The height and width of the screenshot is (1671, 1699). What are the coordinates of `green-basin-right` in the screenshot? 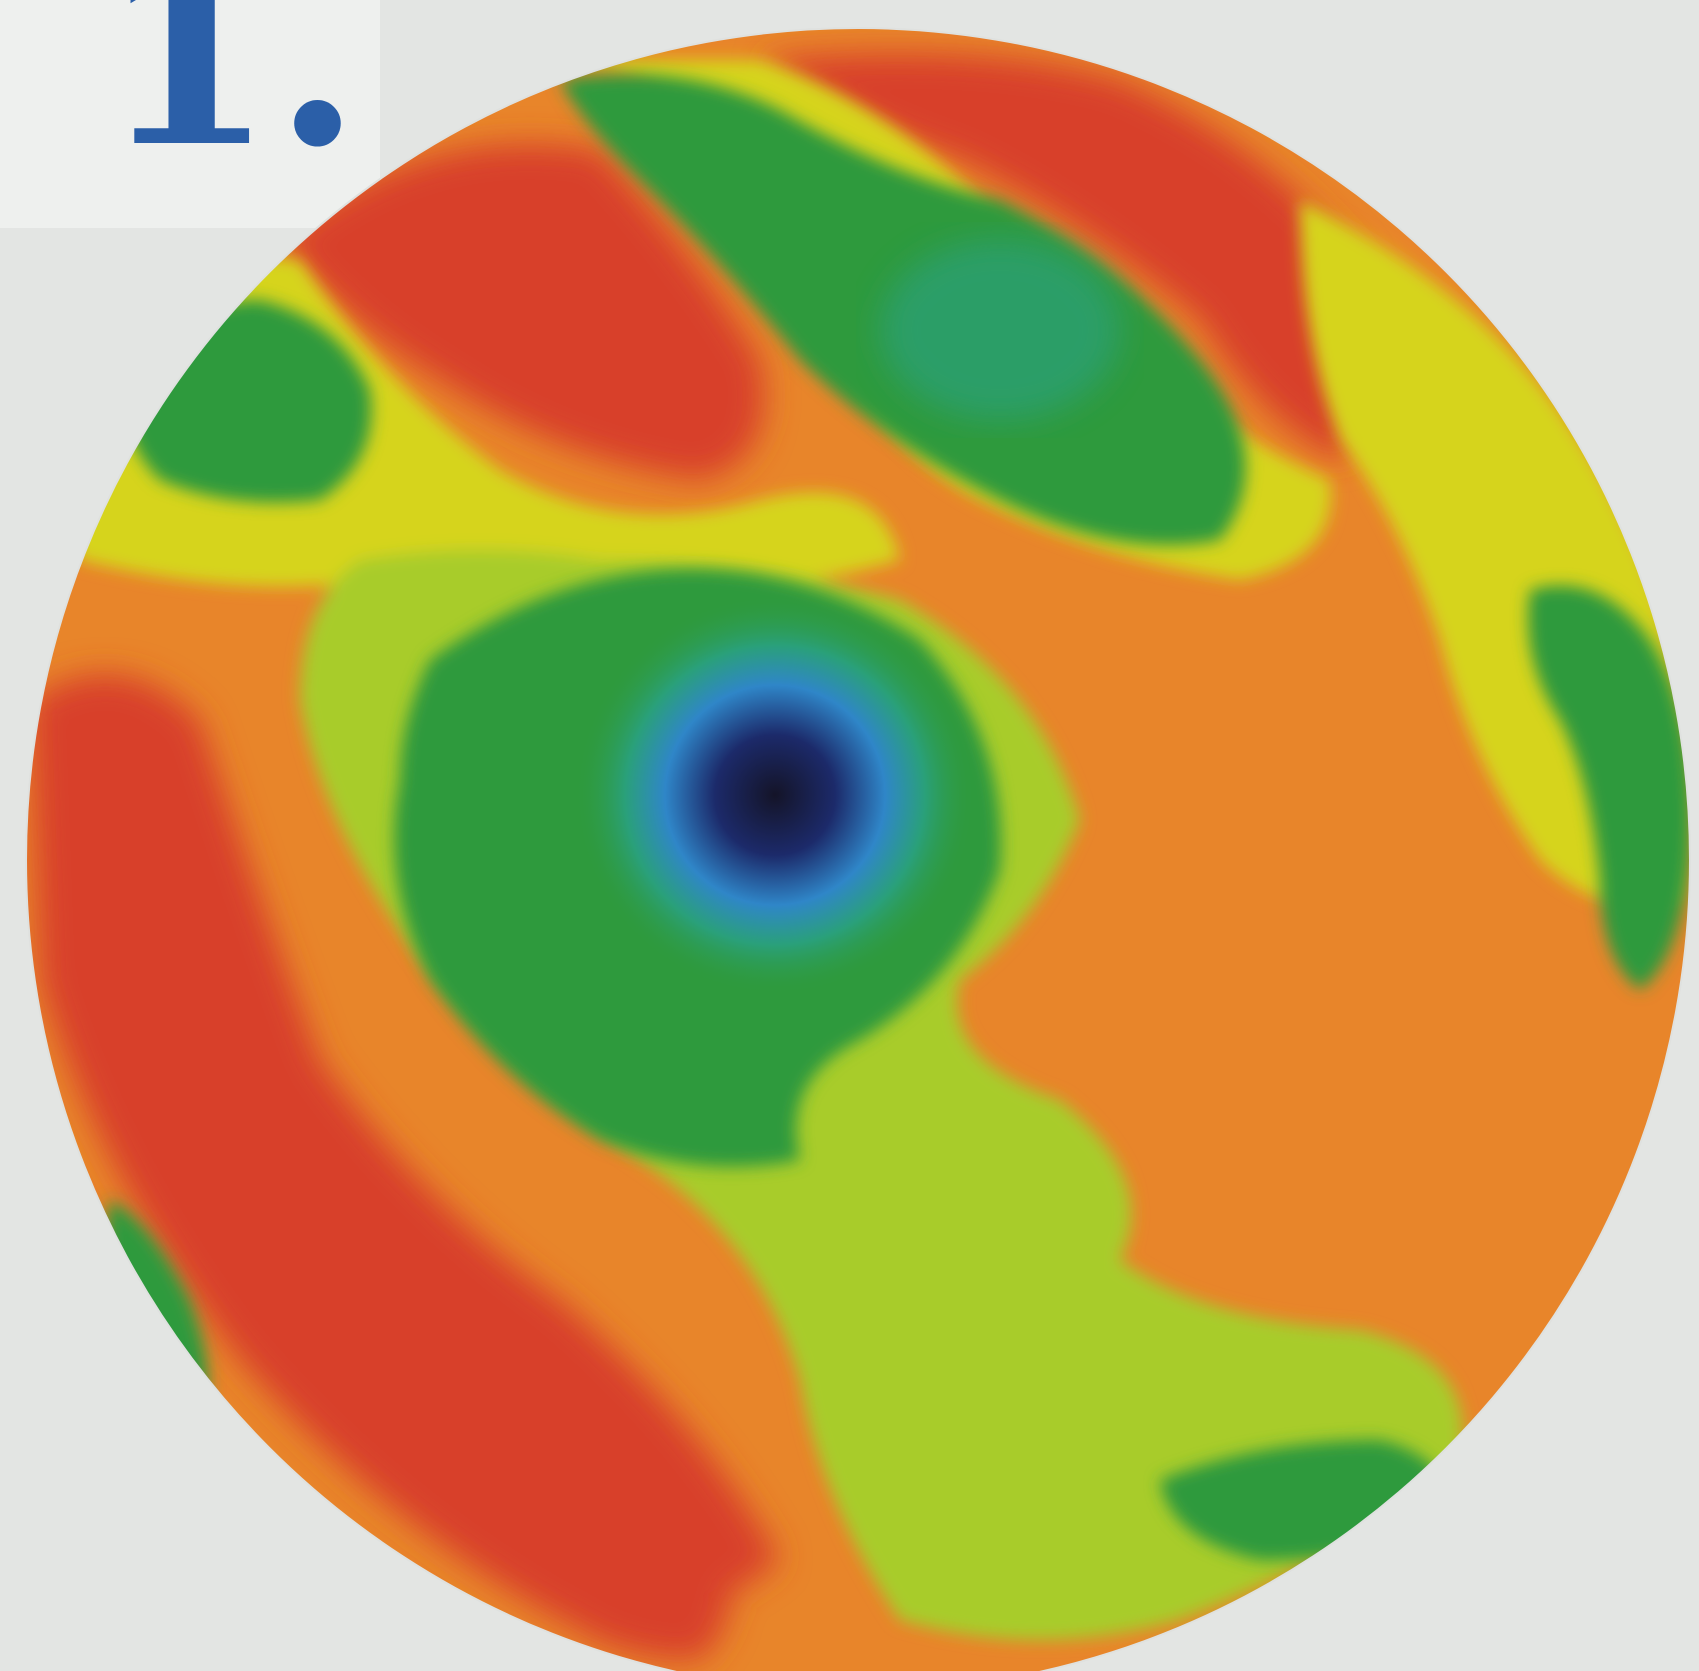 It's located at (1609, 787).